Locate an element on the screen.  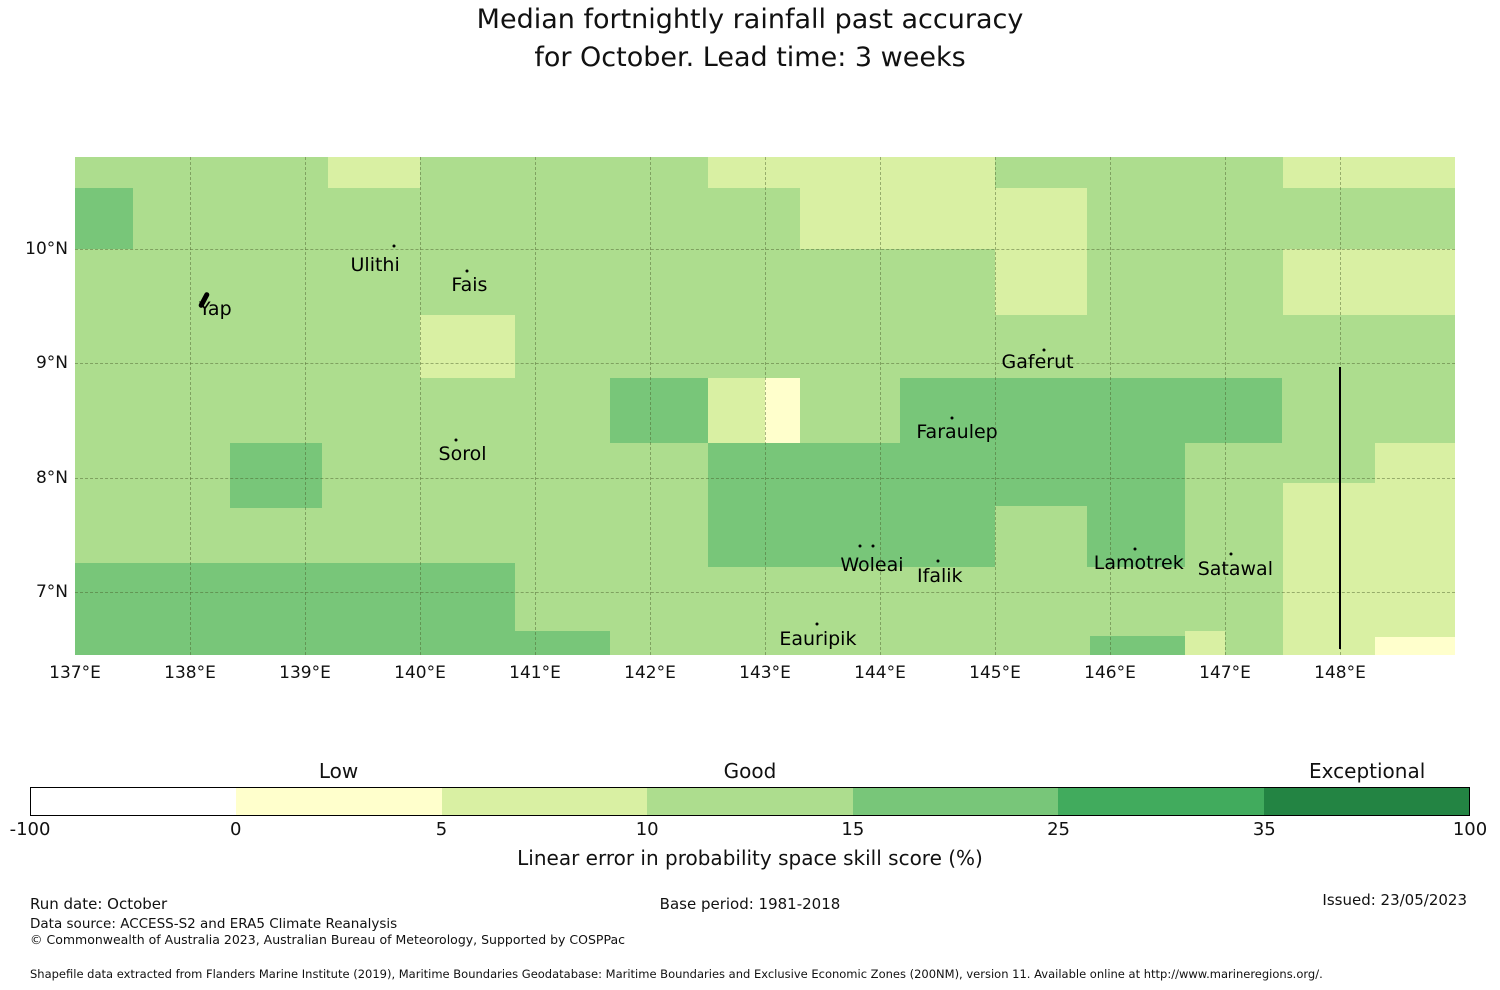
island-label: Yap is located at coordinates (215, 309).